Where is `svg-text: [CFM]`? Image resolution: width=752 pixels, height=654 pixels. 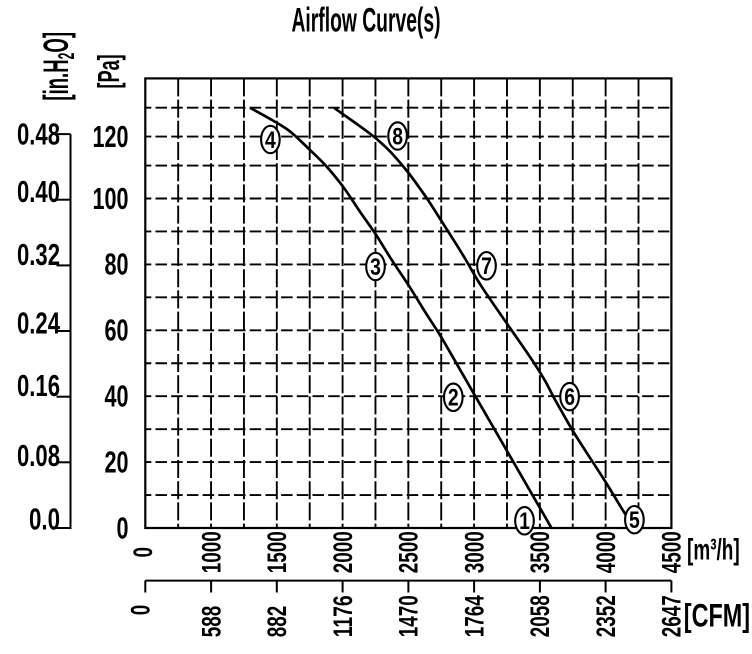
svg-text: [CFM] is located at coordinates (717, 615).